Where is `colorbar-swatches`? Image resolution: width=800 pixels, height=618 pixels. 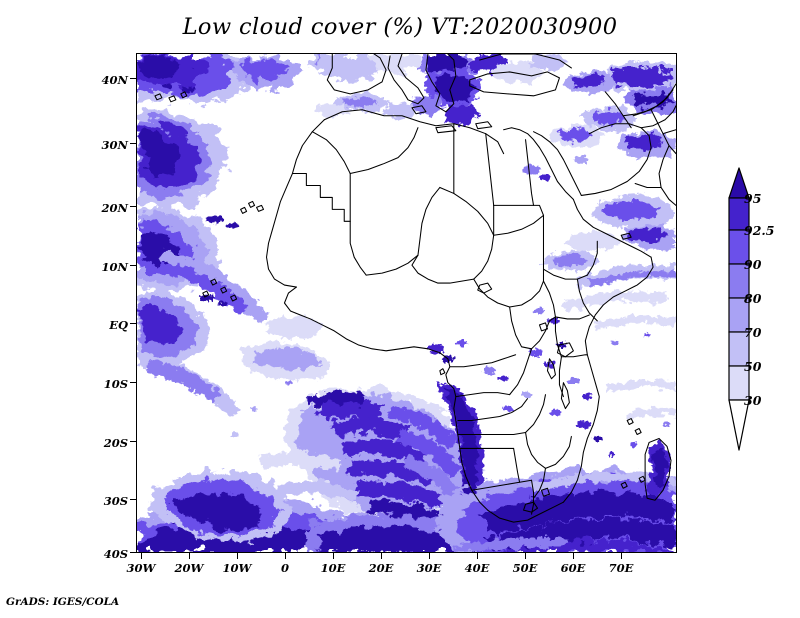 colorbar-swatches is located at coordinates (739, 309).